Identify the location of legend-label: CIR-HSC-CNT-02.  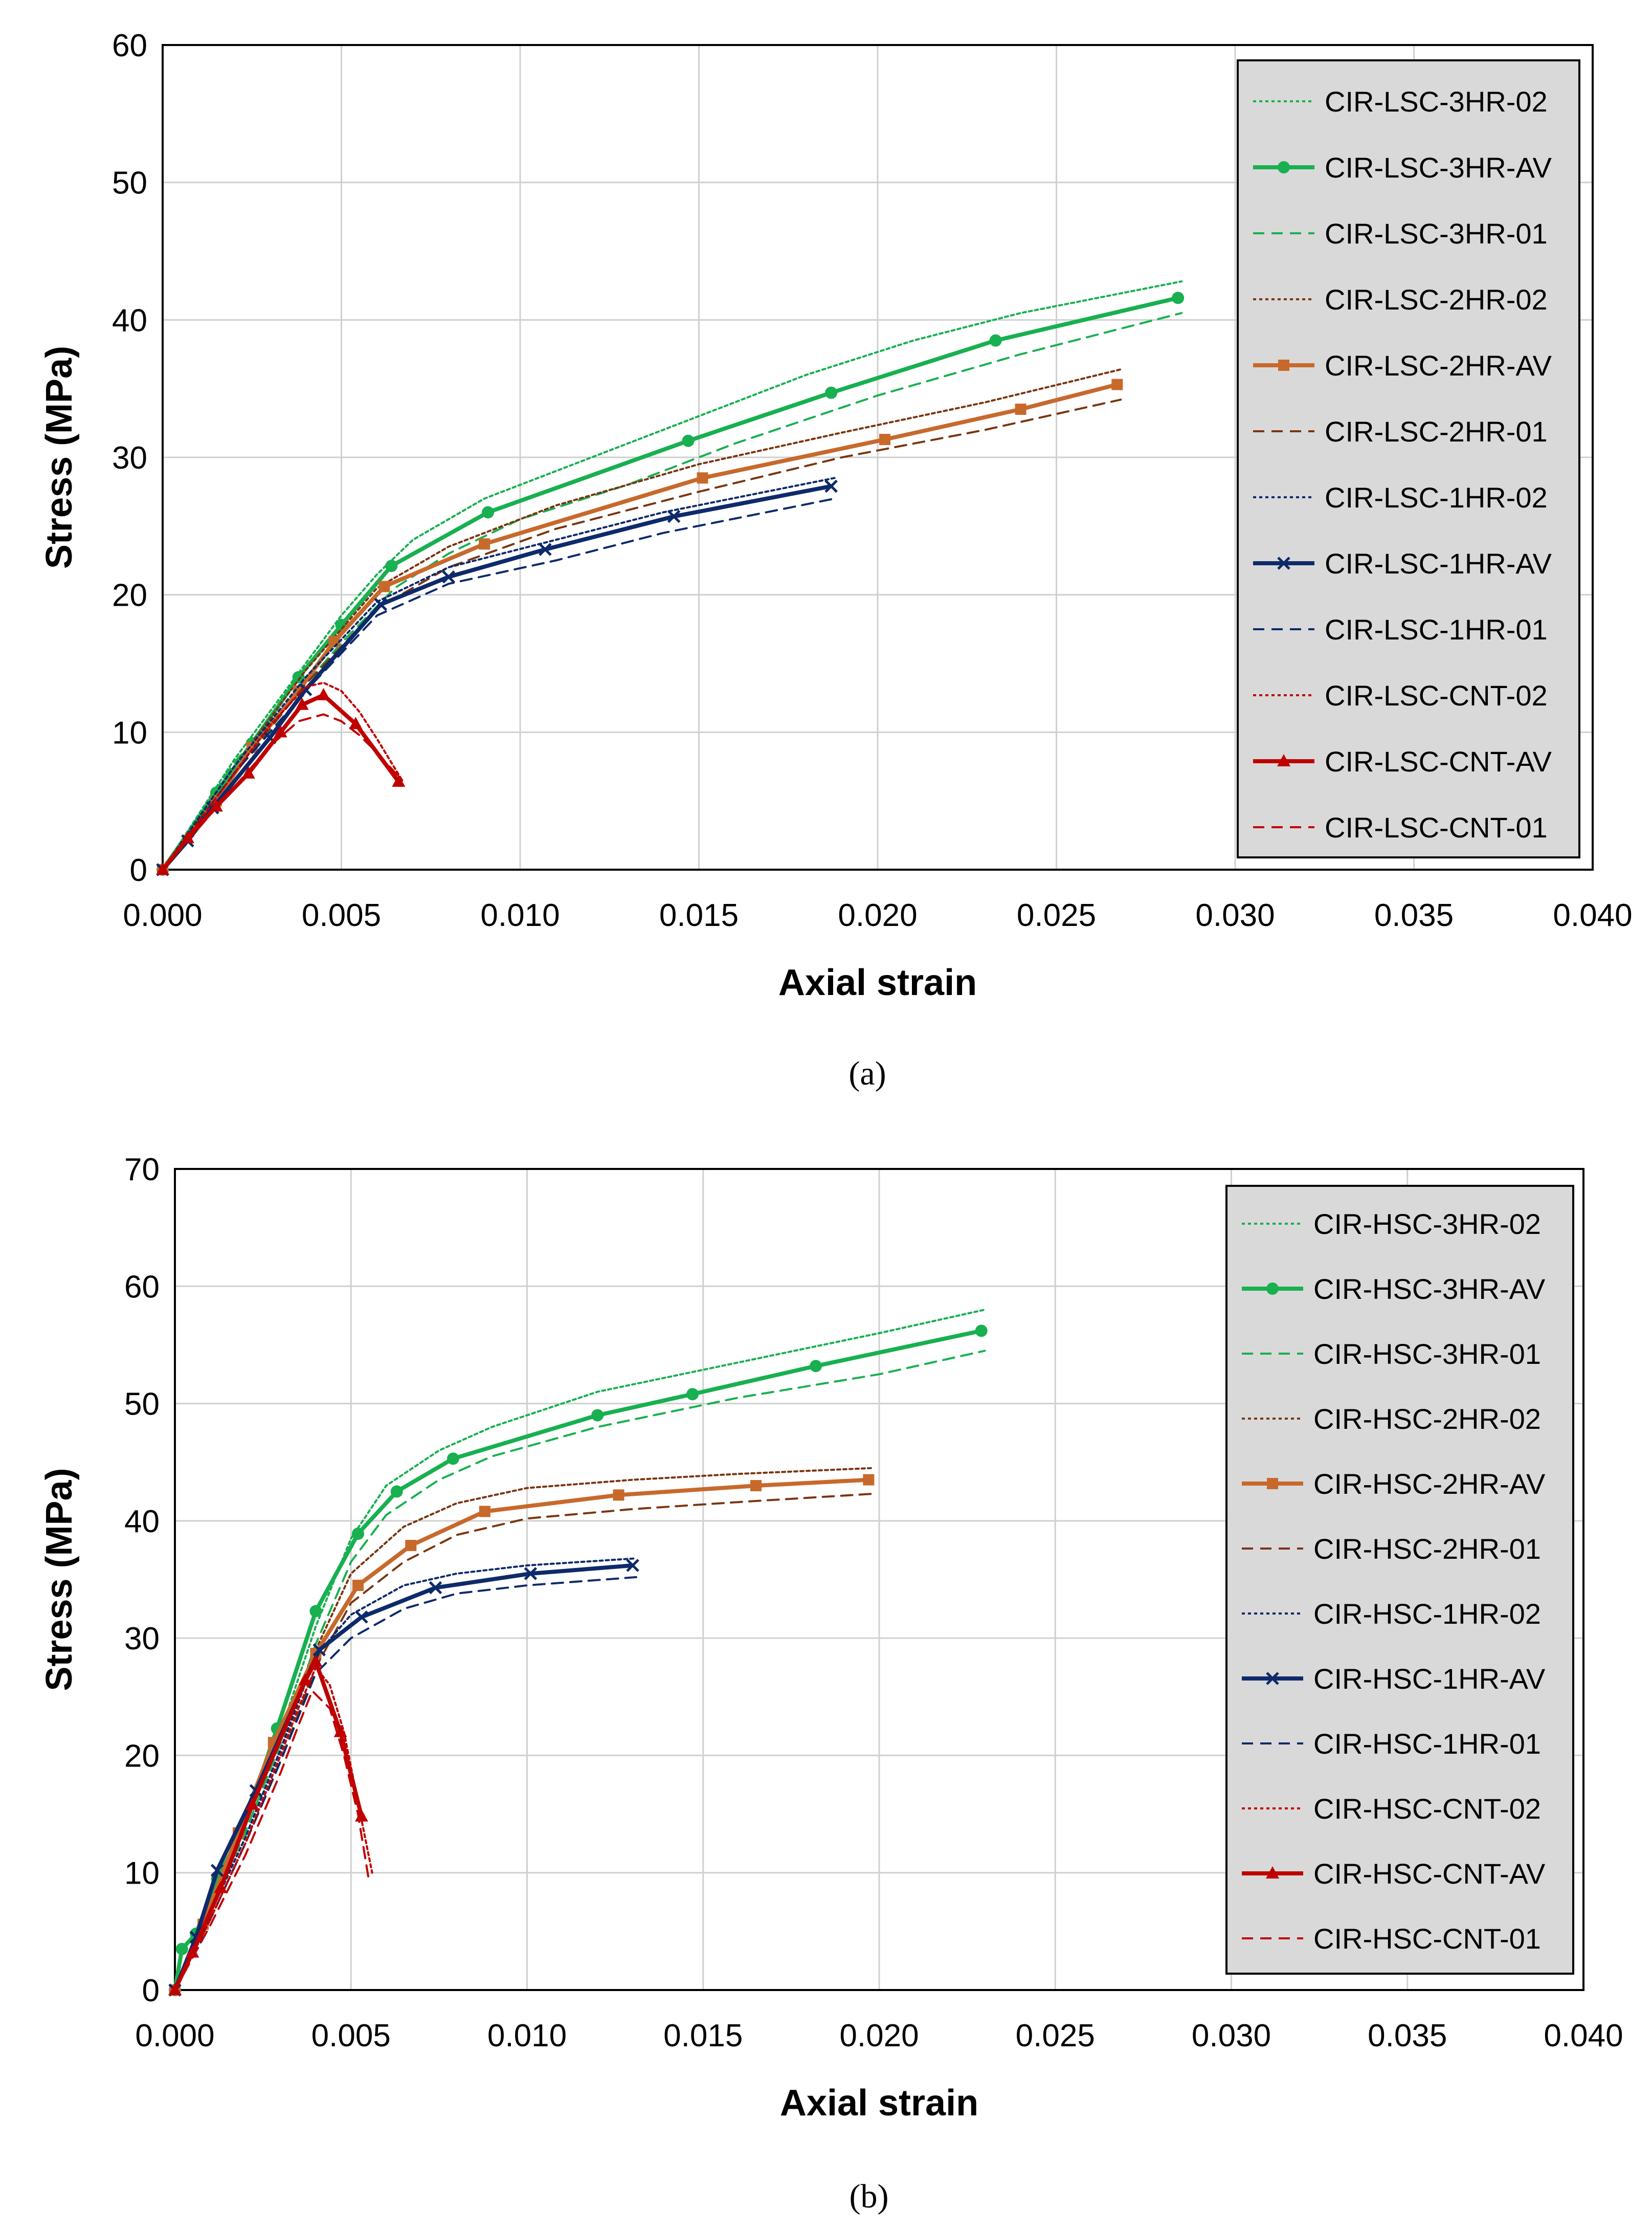
(1427, 1809).